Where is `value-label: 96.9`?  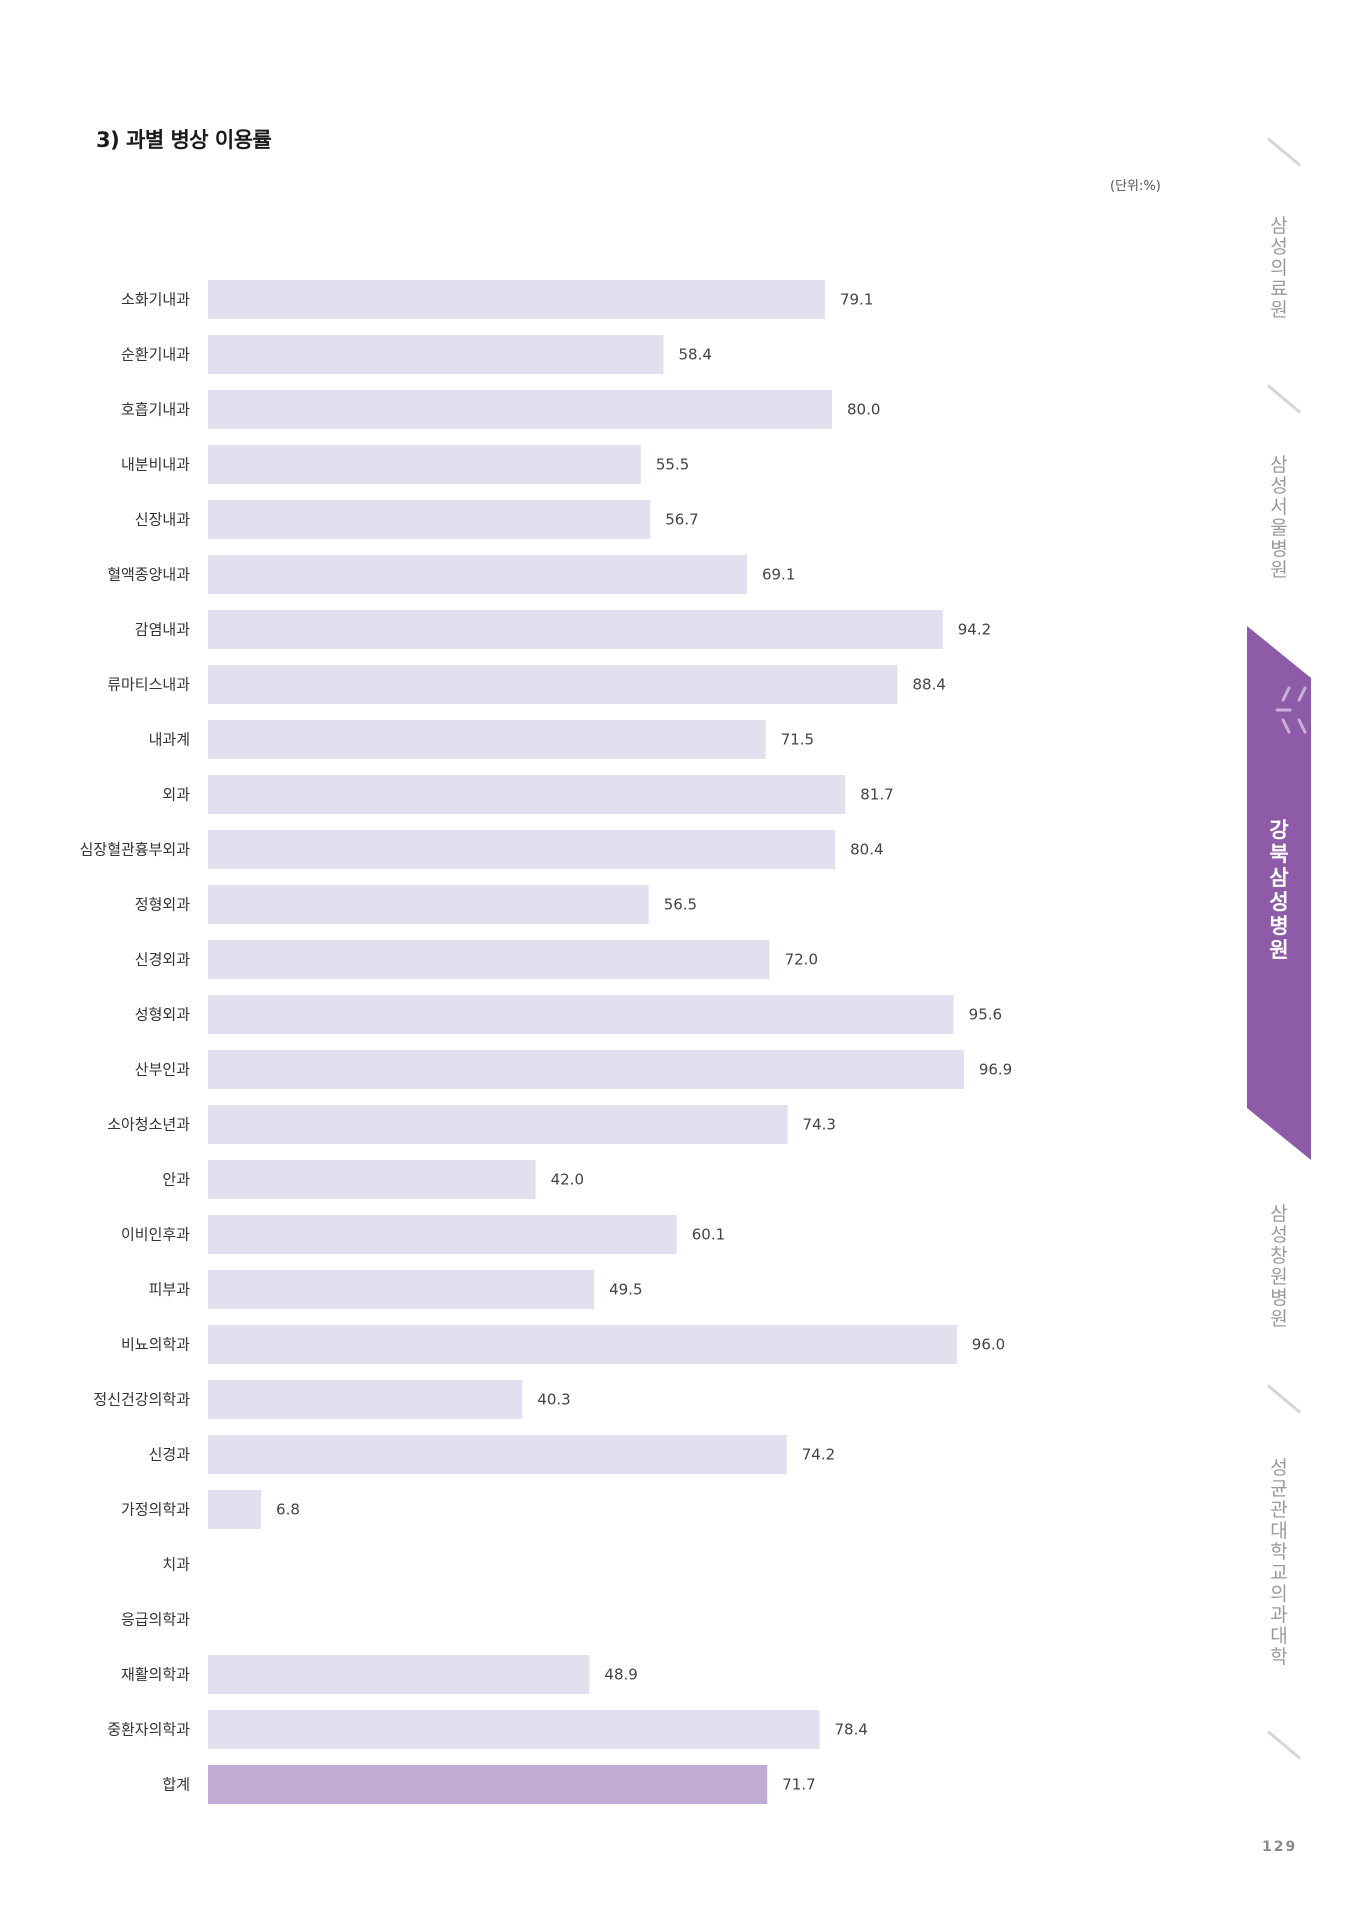
value-label: 96.9 is located at coordinates (995, 1070).